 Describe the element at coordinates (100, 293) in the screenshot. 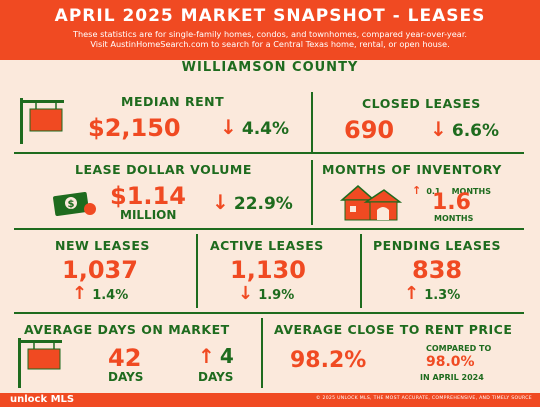

I see `new-leases-change: ↑ 1.4%` at that location.